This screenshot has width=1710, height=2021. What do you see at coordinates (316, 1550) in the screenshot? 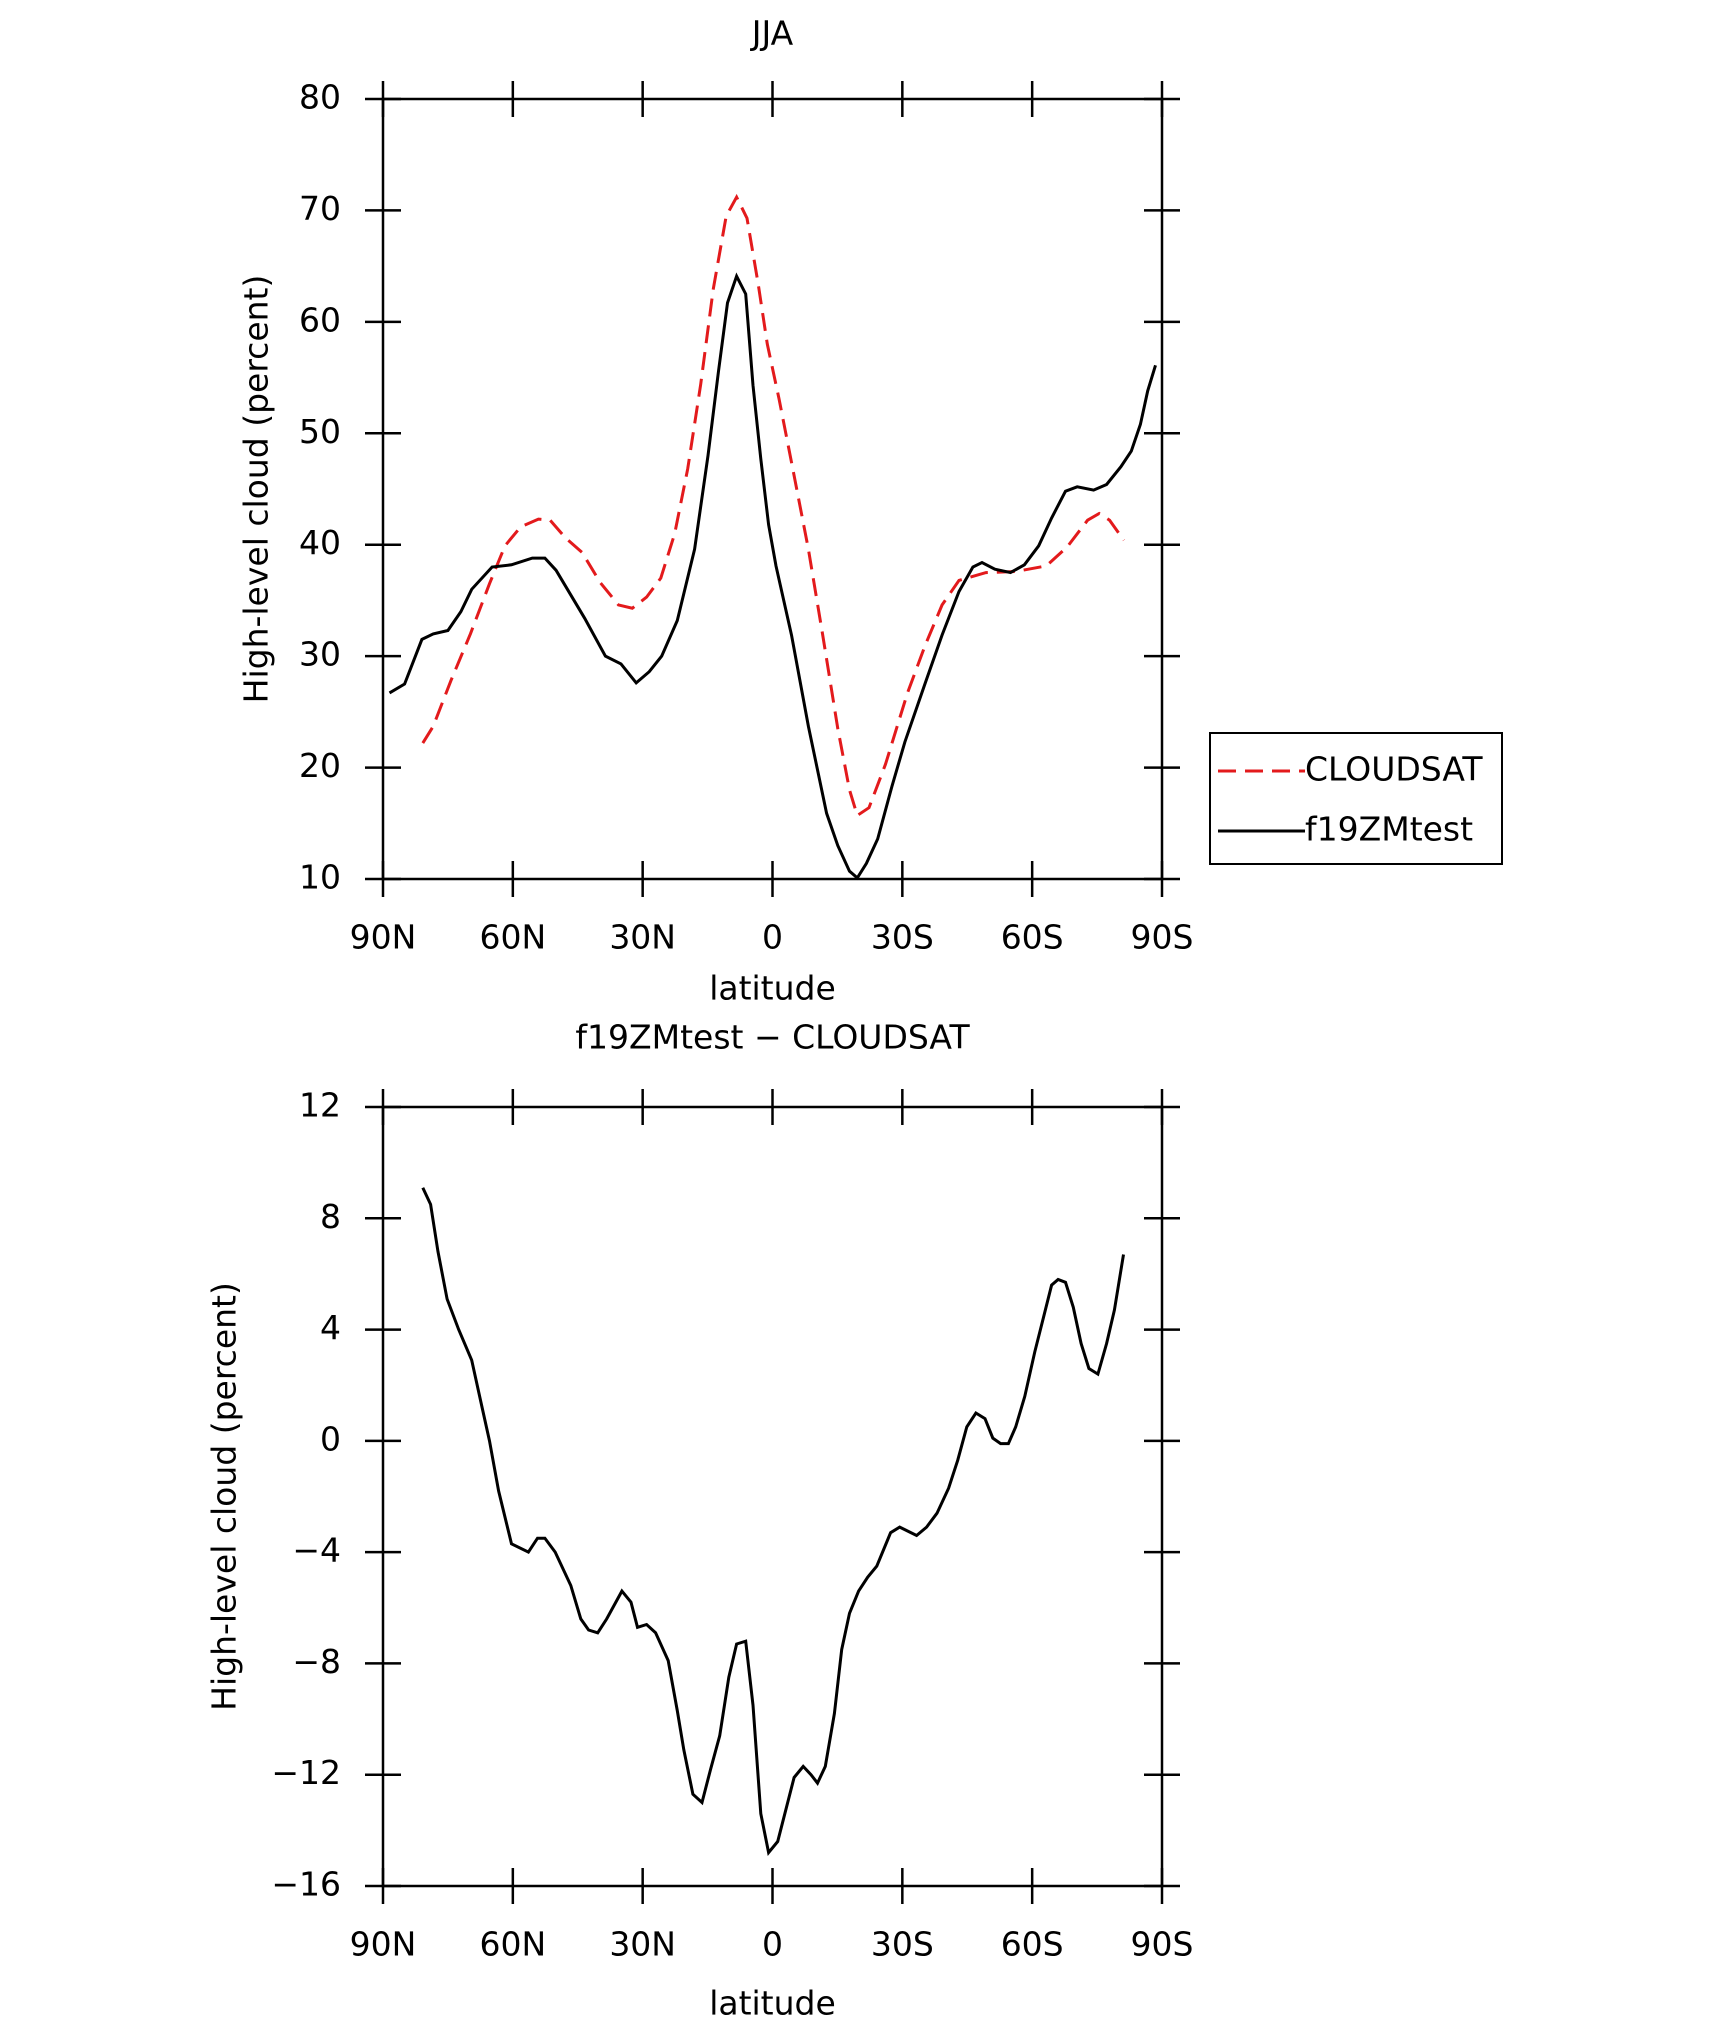
I see `y-tick-label: −4` at bounding box center [316, 1550].